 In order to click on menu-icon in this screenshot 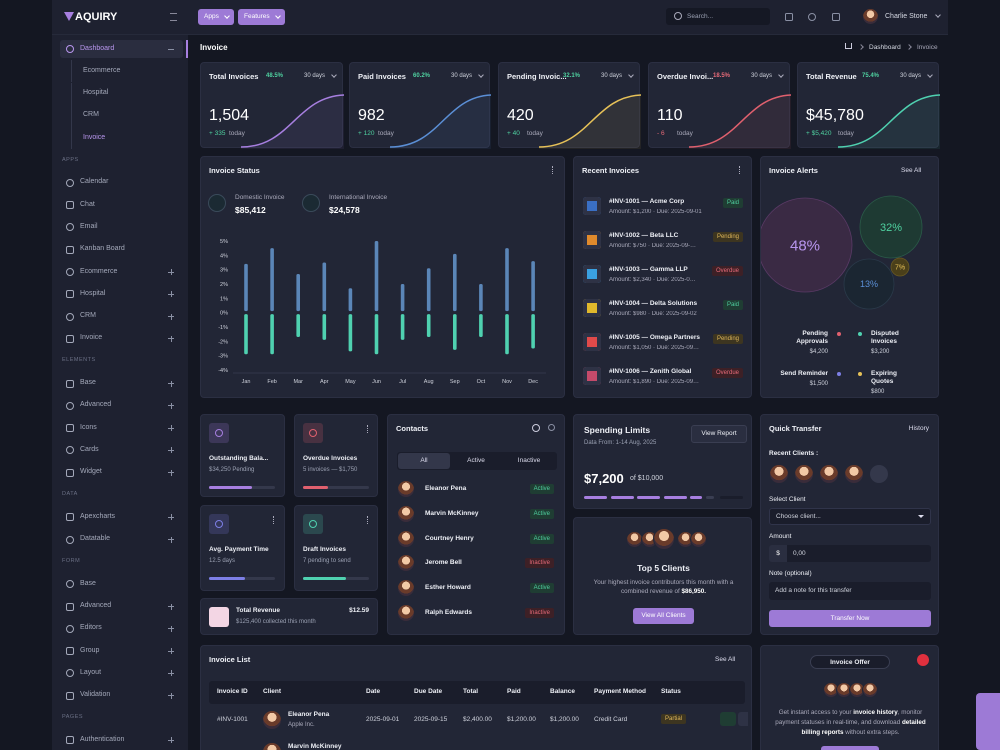, I will do `click(70, 428)`.